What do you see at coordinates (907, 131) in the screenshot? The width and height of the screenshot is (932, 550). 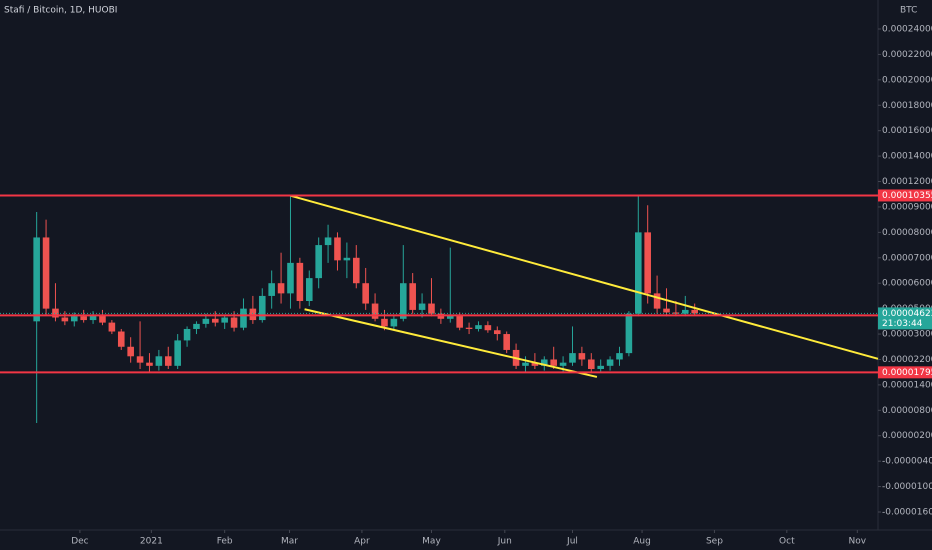 I see `y-tick-label: 0.00016000` at bounding box center [907, 131].